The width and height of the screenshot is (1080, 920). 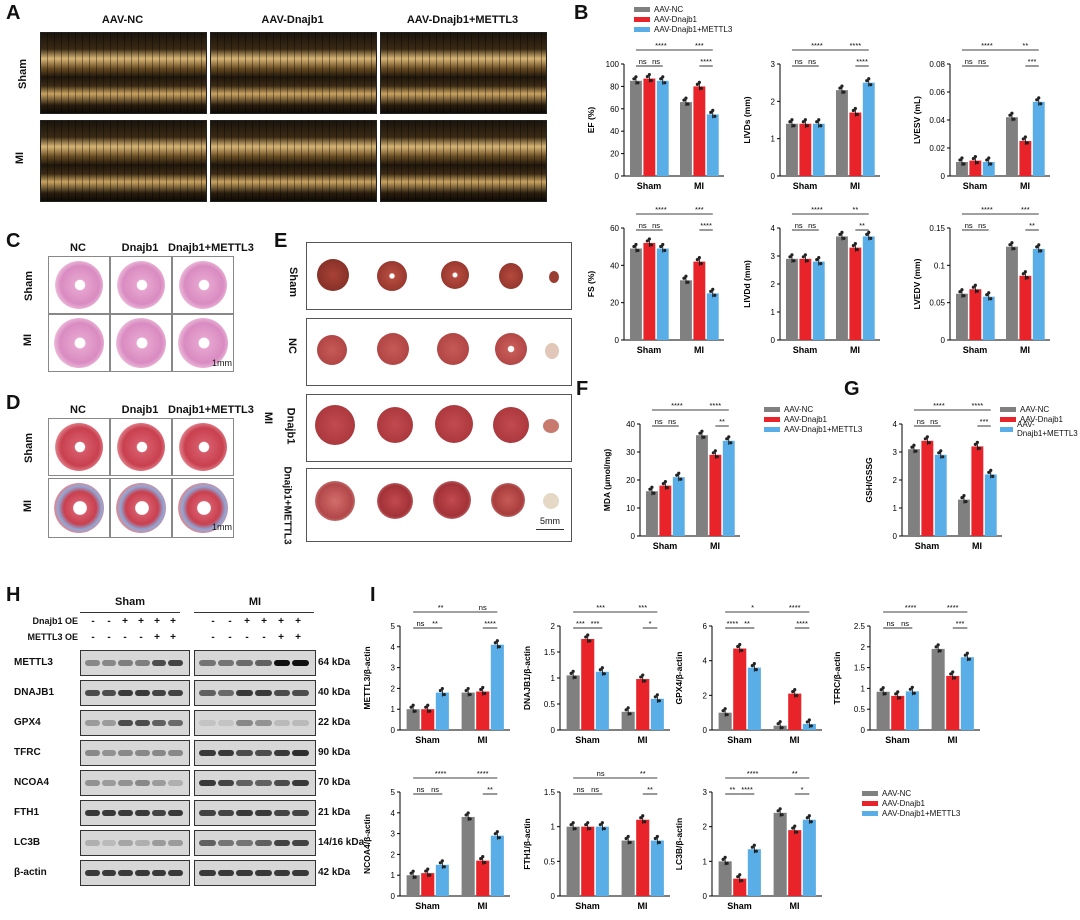 What do you see at coordinates (550, 529) in the screenshot?
I see `scale-bar` at bounding box center [550, 529].